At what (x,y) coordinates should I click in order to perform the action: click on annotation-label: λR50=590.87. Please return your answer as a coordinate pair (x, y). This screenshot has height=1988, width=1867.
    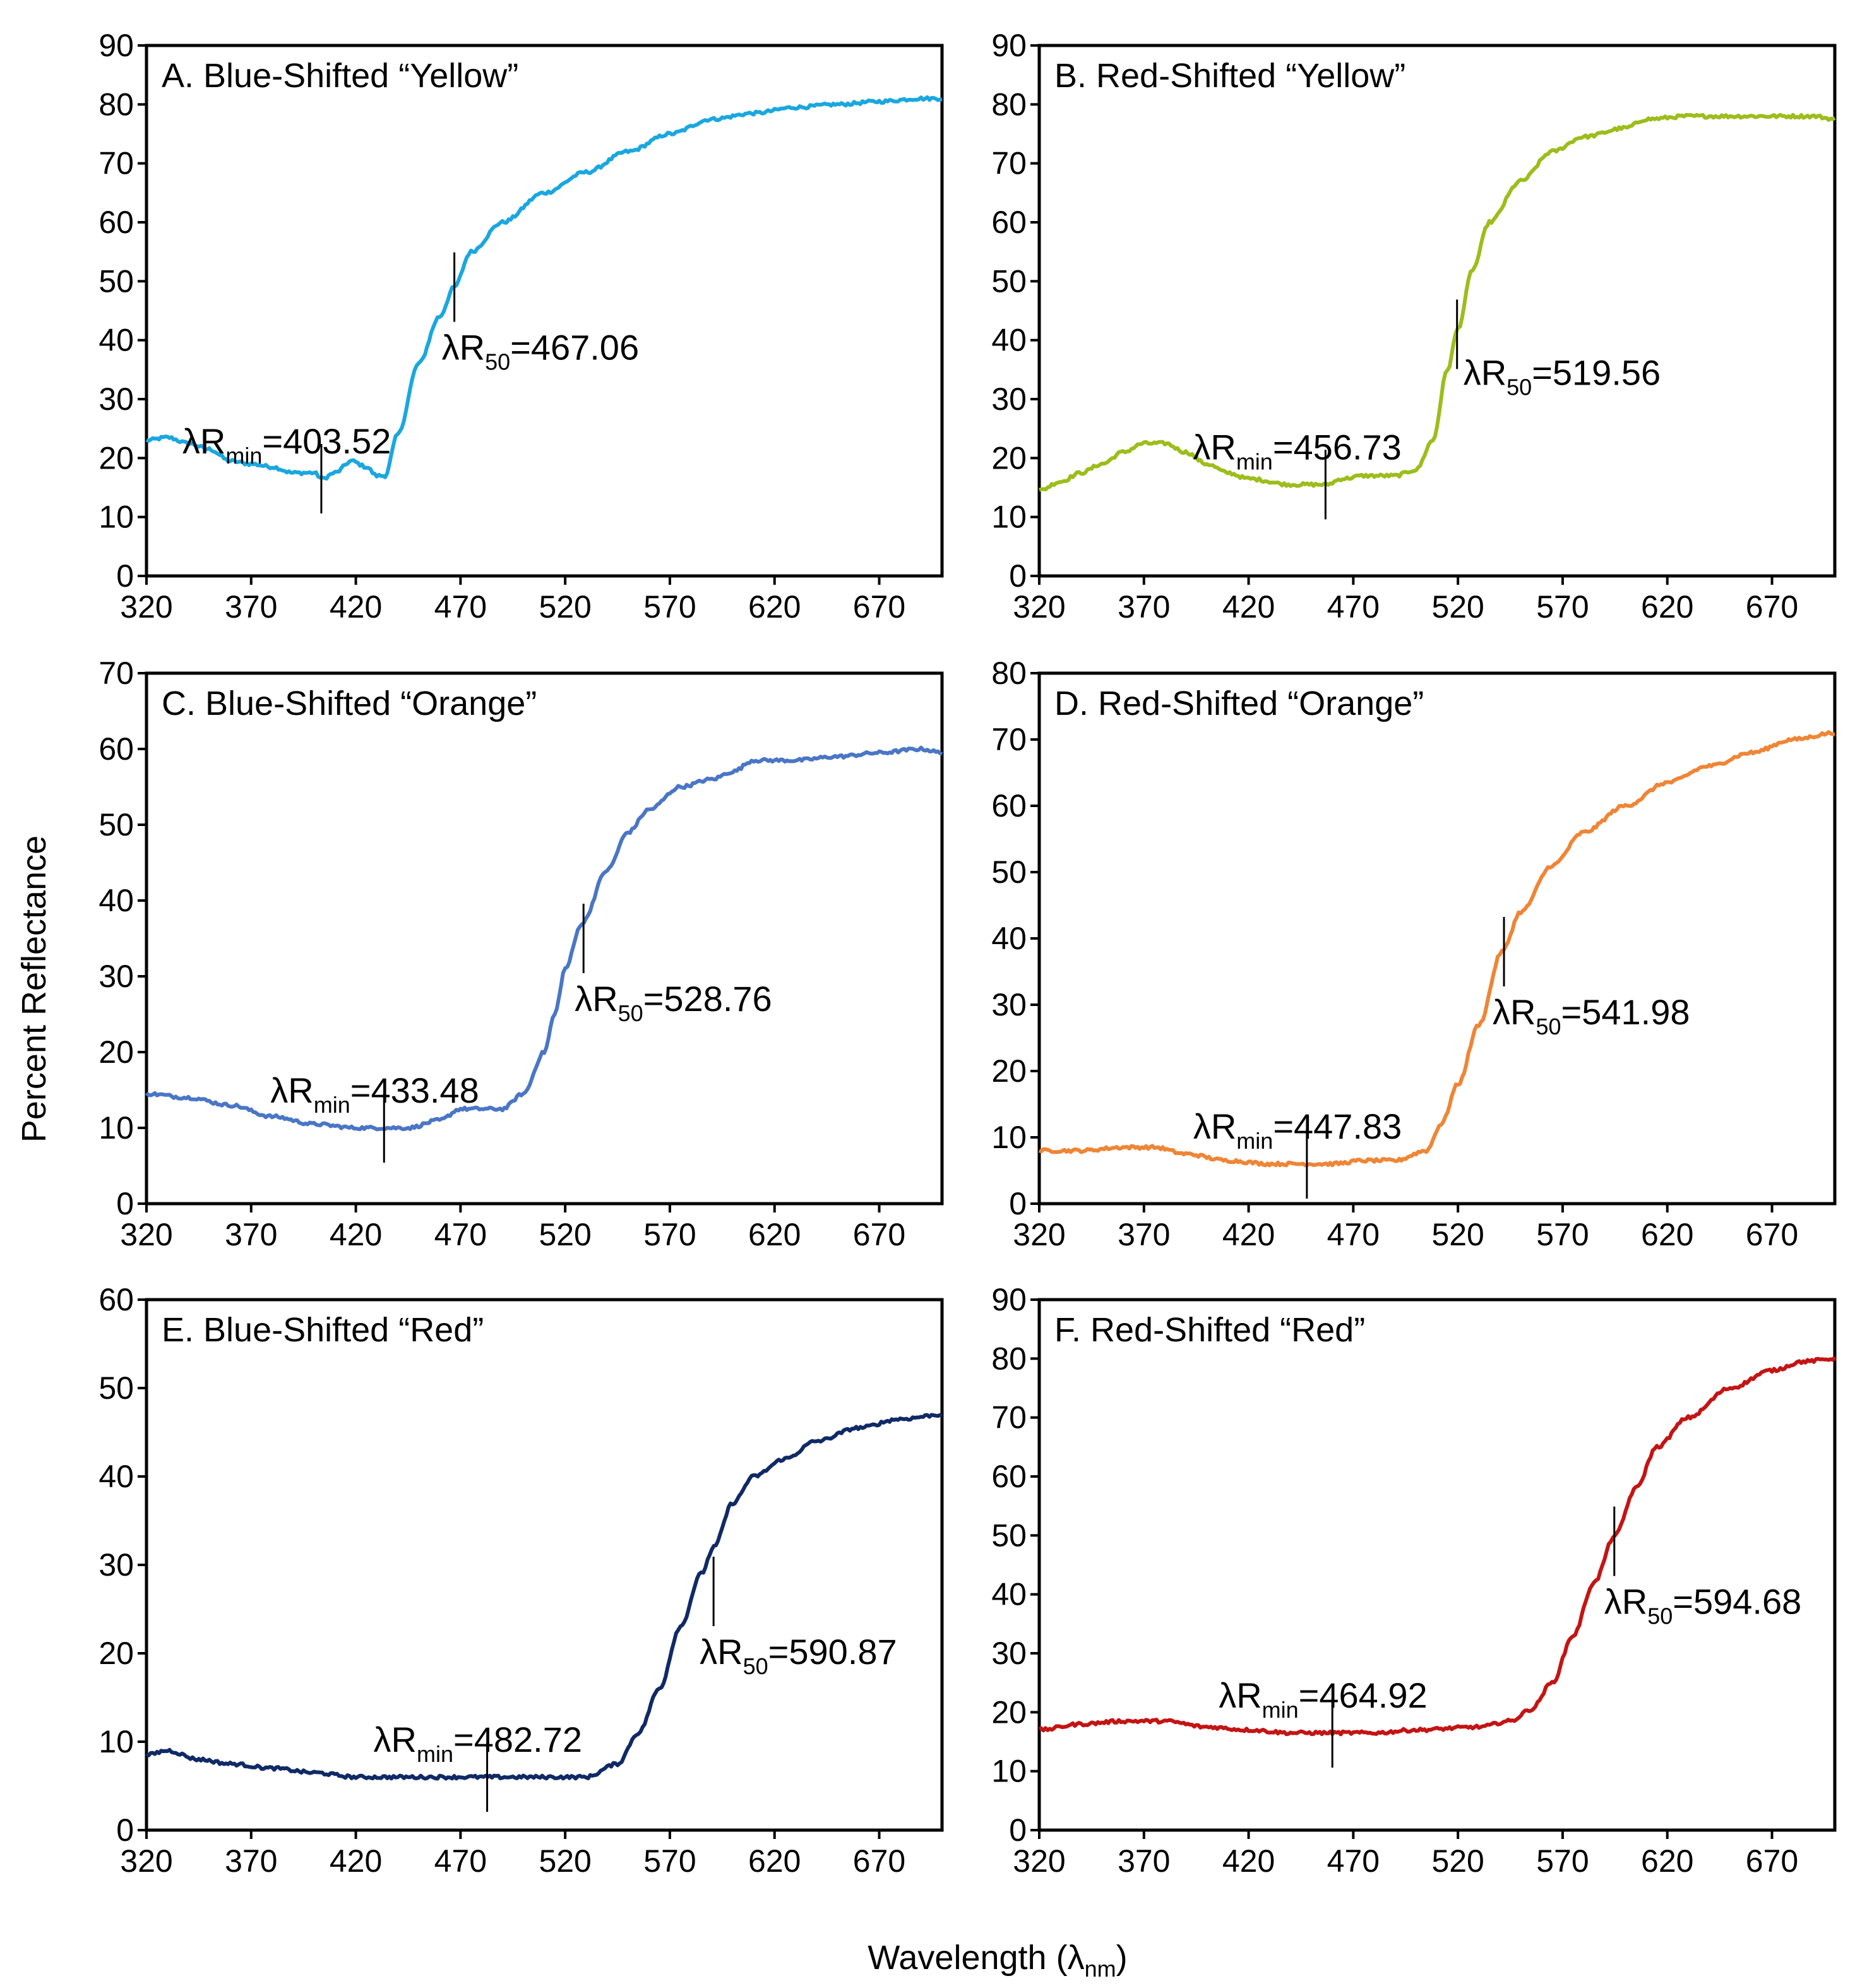
    Looking at the image, I should click on (798, 1655).